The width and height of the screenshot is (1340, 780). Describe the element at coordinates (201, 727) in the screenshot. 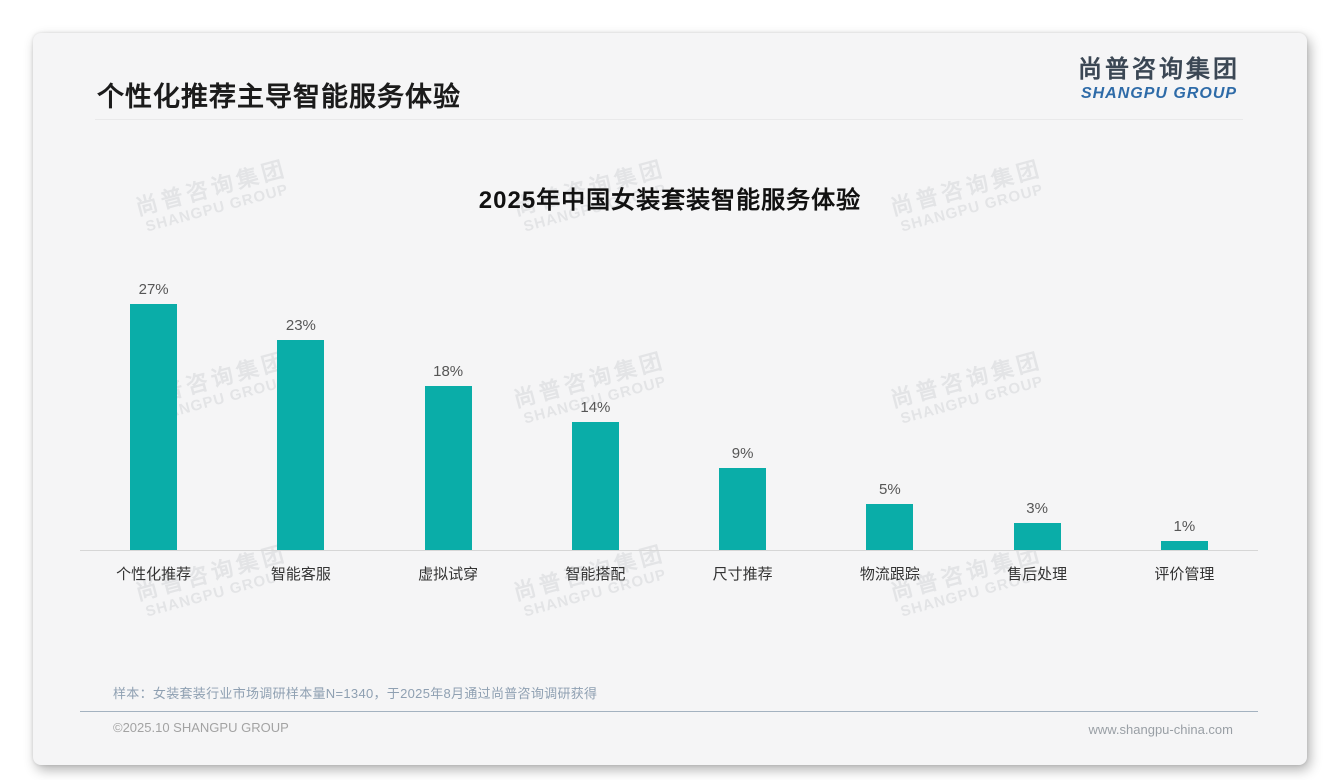

I see `footer-copyright: ©2025.10 SHANGPU GROUP` at that location.